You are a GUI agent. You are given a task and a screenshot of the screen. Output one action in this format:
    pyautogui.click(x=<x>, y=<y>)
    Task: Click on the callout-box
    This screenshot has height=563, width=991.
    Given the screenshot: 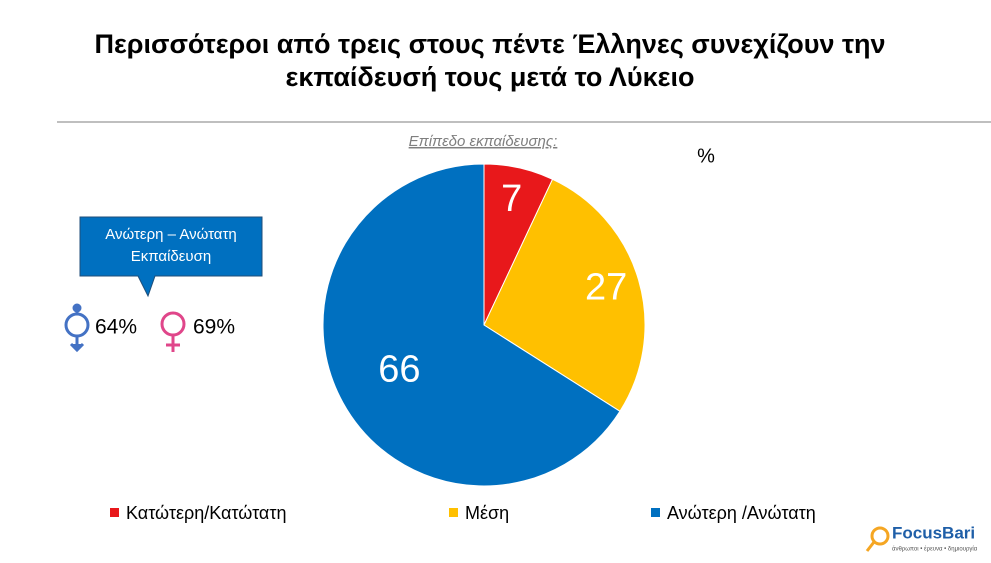 What is the action you would take?
    pyautogui.click(x=171, y=257)
    